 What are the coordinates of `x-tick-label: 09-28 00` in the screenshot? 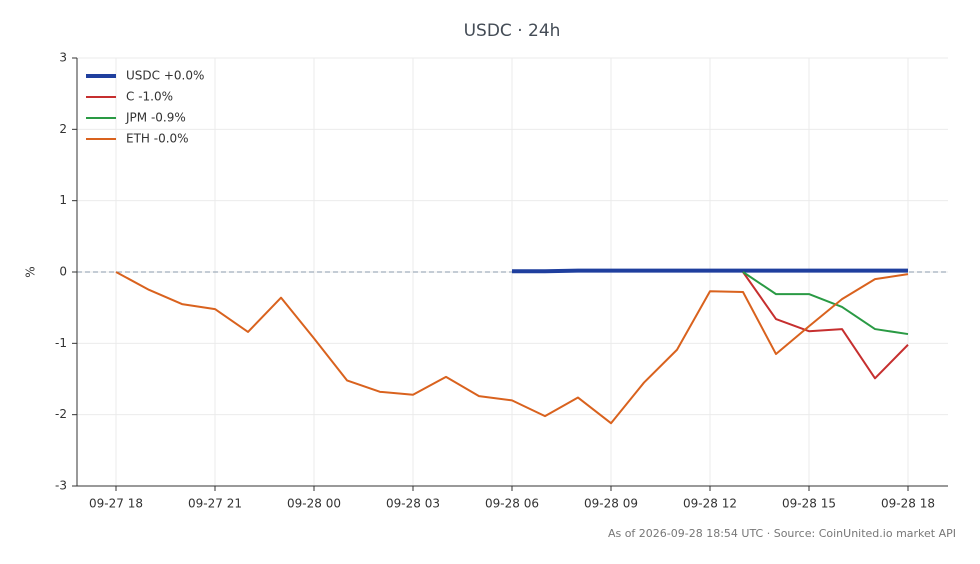 It's located at (314, 504).